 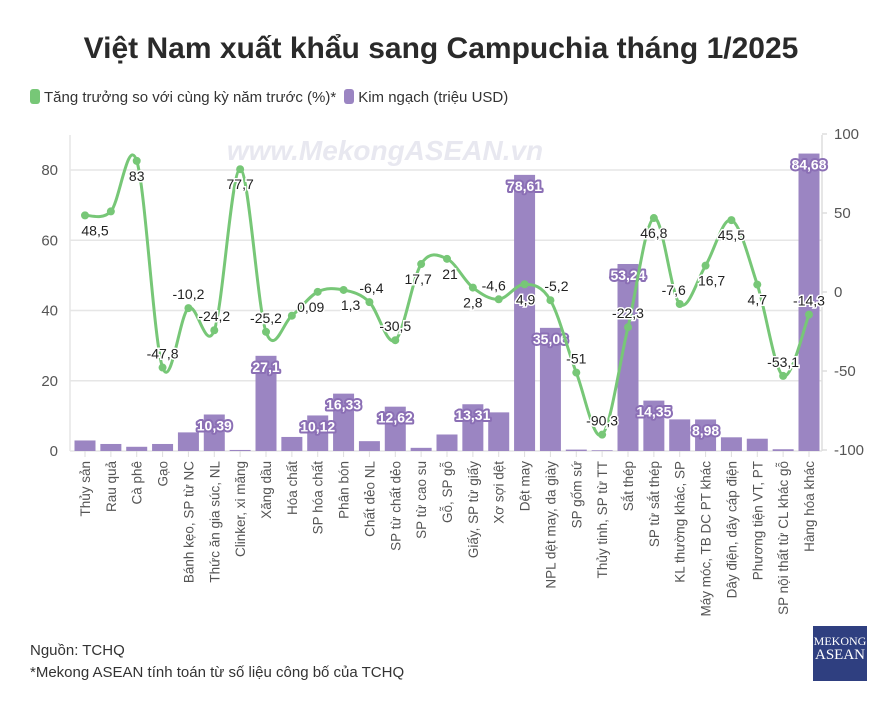 I want to click on x-tick-label: SP từ sắt thép, so click(x=654, y=504).